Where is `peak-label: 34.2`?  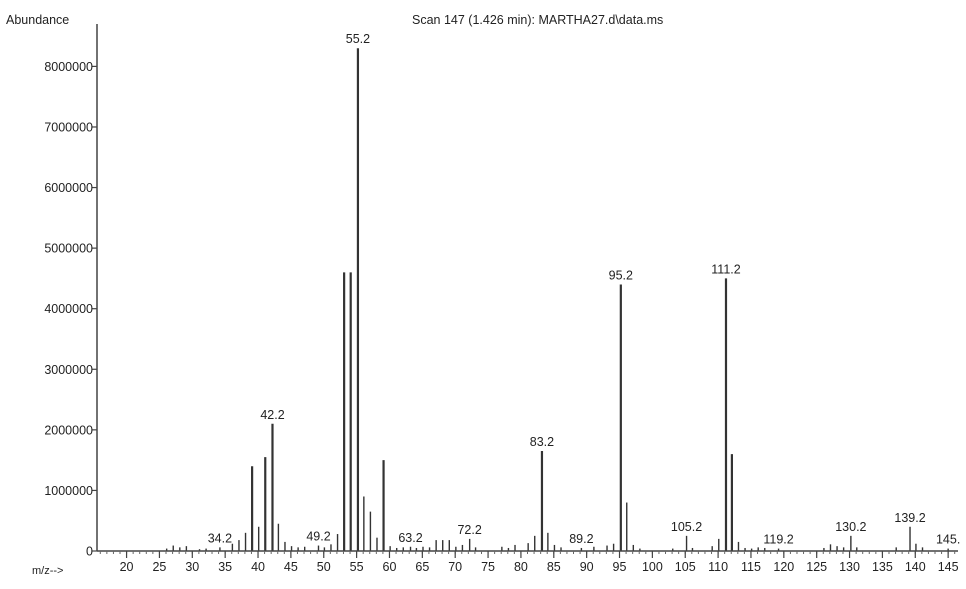 peak-label: 34.2 is located at coordinates (220, 538).